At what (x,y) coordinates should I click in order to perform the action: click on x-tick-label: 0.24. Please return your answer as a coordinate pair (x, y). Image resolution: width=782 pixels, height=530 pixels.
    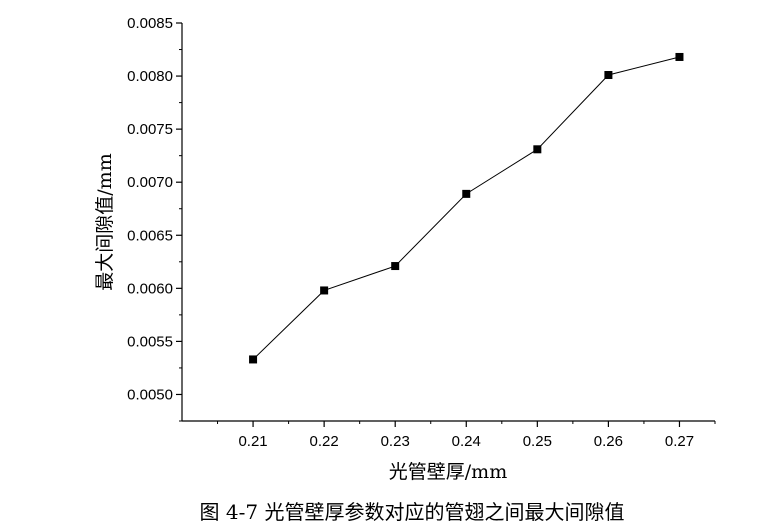
    Looking at the image, I should click on (466, 441).